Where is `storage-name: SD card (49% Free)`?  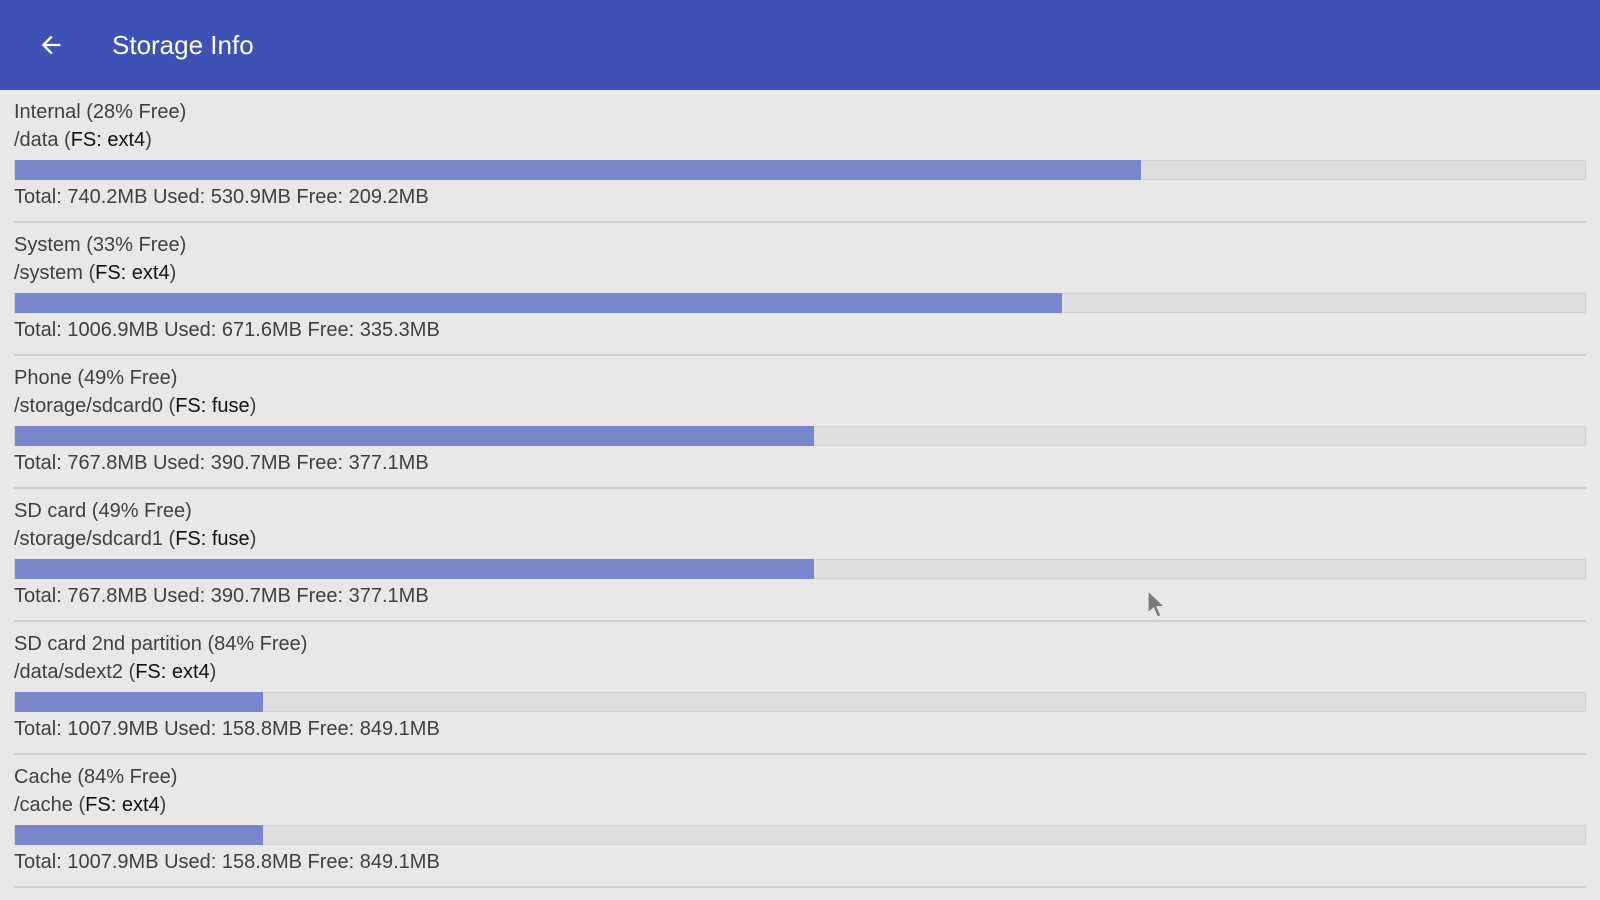
storage-name: SD card (49% Free) is located at coordinates (103, 511).